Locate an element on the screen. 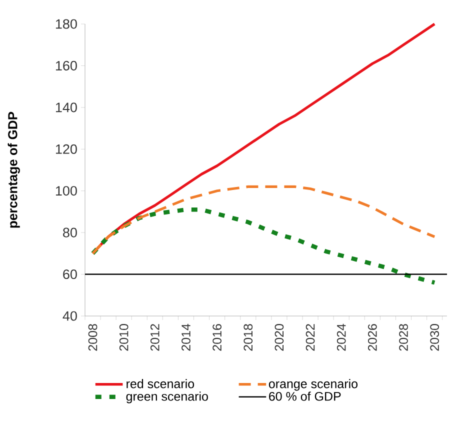 The width and height of the screenshot is (449, 428). y-tick-label: 160 is located at coordinates (66, 65).